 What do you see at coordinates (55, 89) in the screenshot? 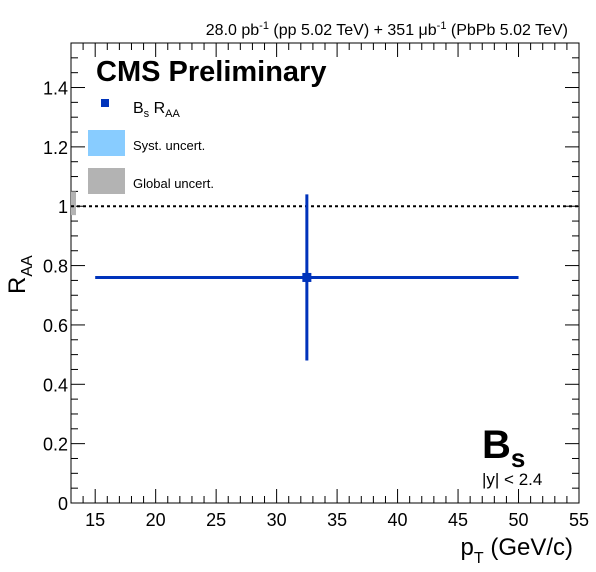
I see `y-tick-label: 1.4` at bounding box center [55, 89].